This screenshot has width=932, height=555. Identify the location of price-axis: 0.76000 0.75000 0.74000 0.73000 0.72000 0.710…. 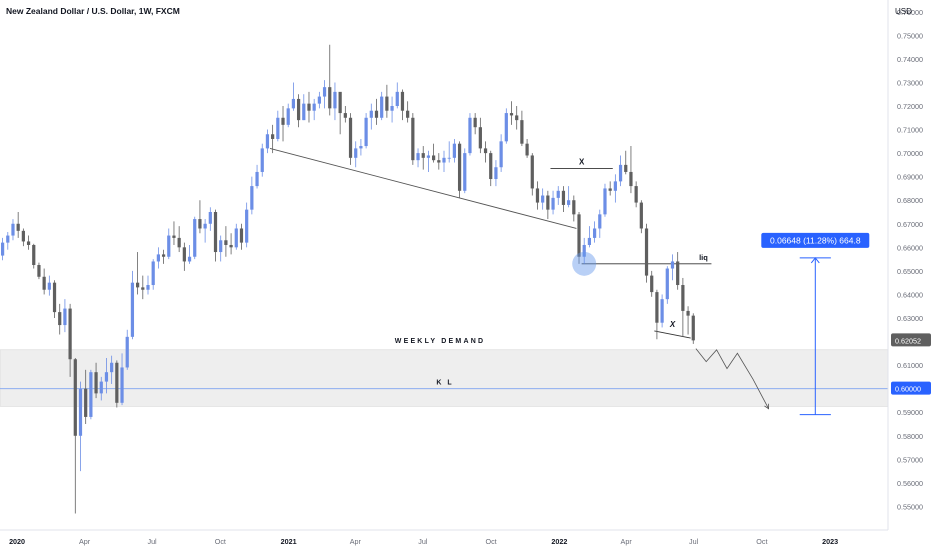
(911, 260).